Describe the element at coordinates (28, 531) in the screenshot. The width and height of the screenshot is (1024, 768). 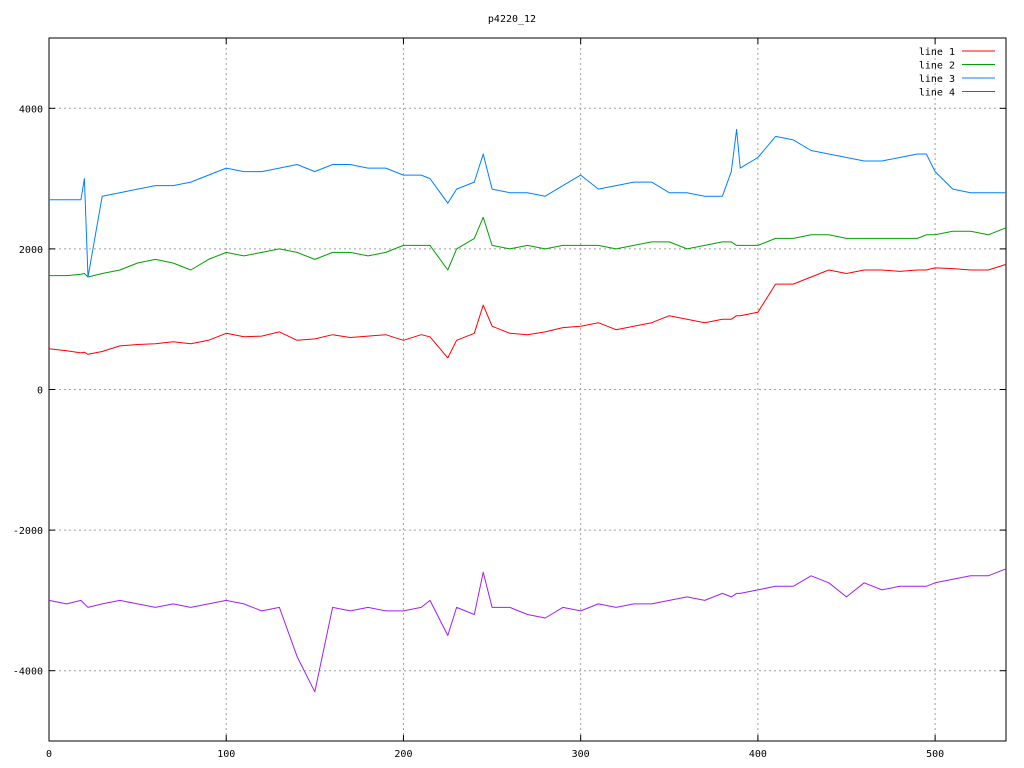
I see `y-tick-label: -2000` at that location.